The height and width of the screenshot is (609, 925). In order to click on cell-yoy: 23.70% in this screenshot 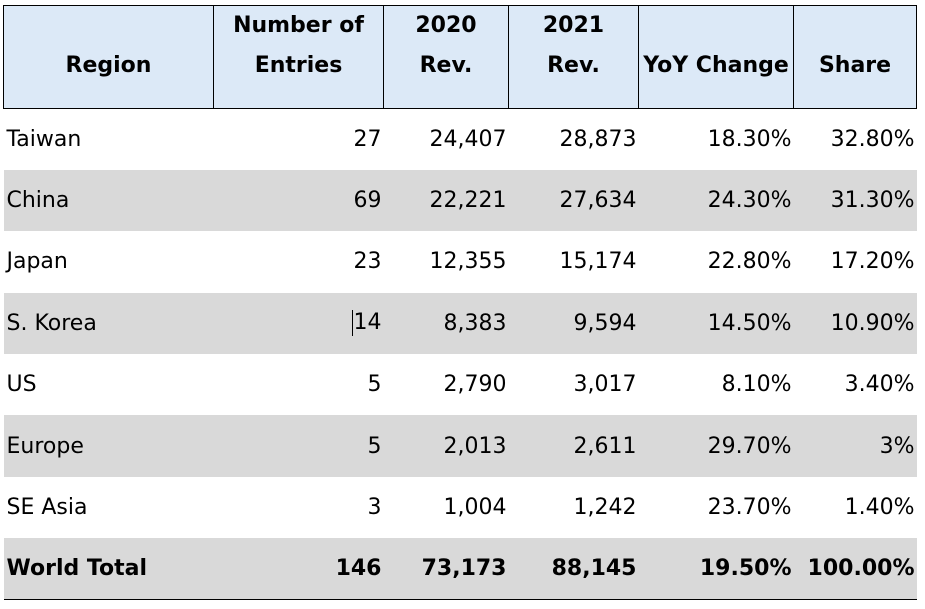, I will do `click(749, 508)`.